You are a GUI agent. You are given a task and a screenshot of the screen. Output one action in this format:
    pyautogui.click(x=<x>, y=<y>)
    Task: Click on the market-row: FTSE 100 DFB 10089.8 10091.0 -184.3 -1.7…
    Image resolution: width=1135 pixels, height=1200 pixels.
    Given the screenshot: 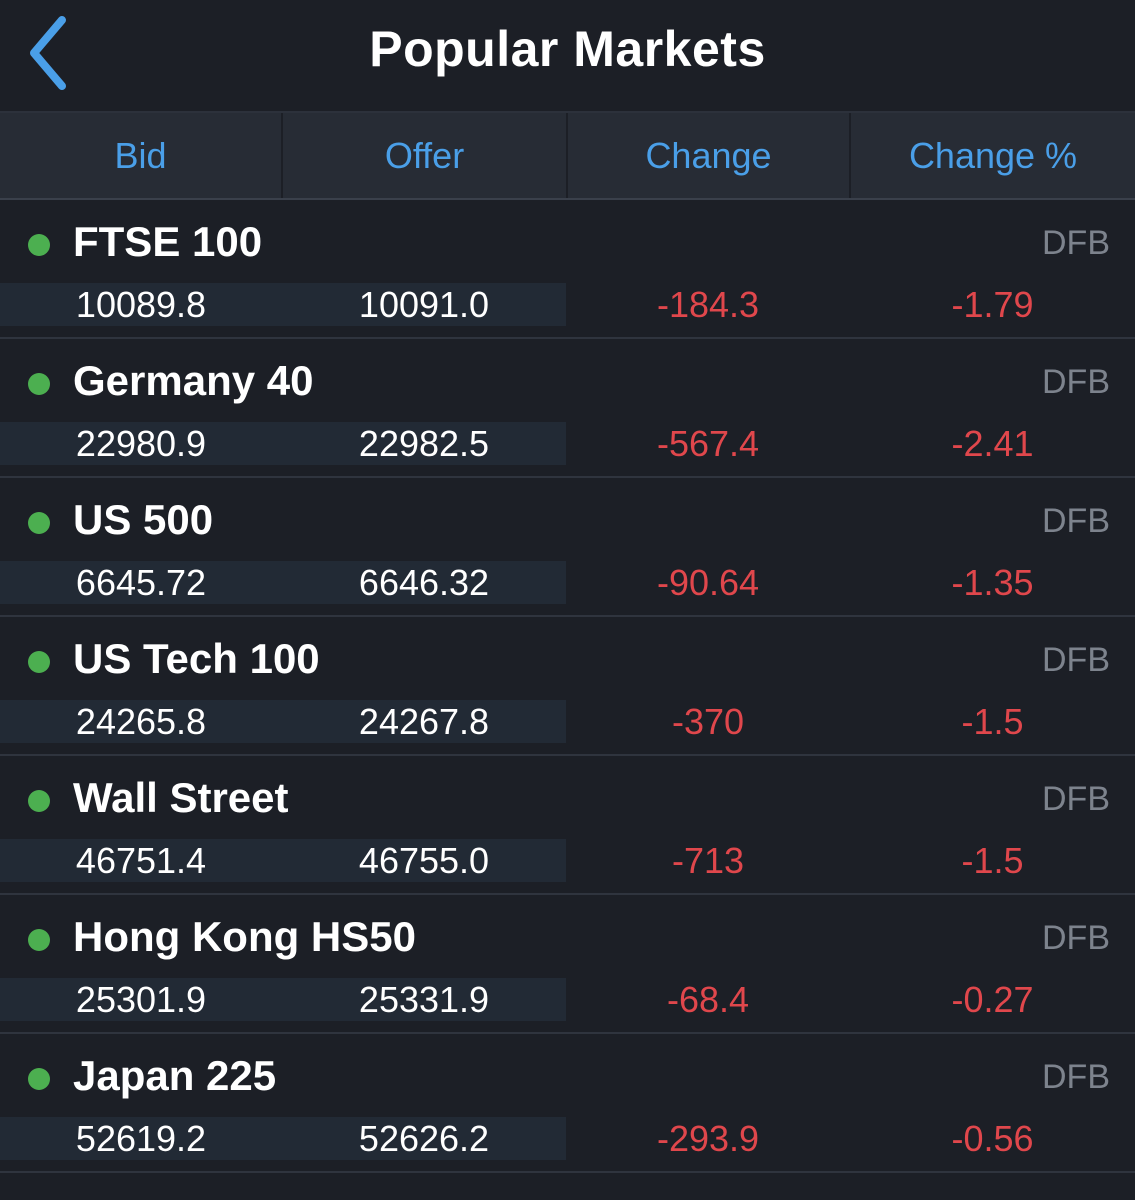 What is the action you would take?
    pyautogui.click(x=567, y=269)
    